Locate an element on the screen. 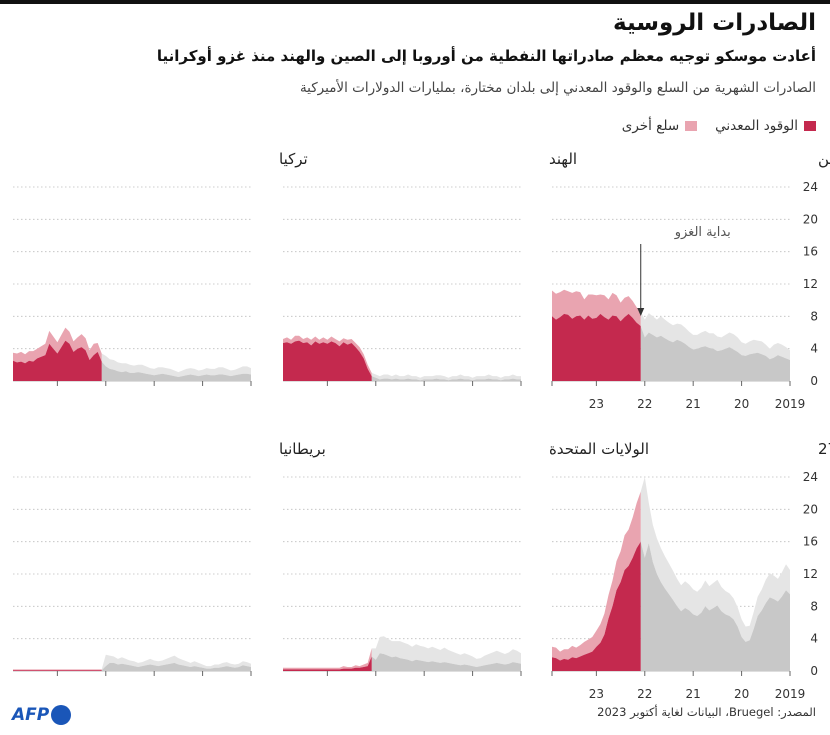  legend: الوقود المعدني سلع أخرى is located at coordinates (719, 126).